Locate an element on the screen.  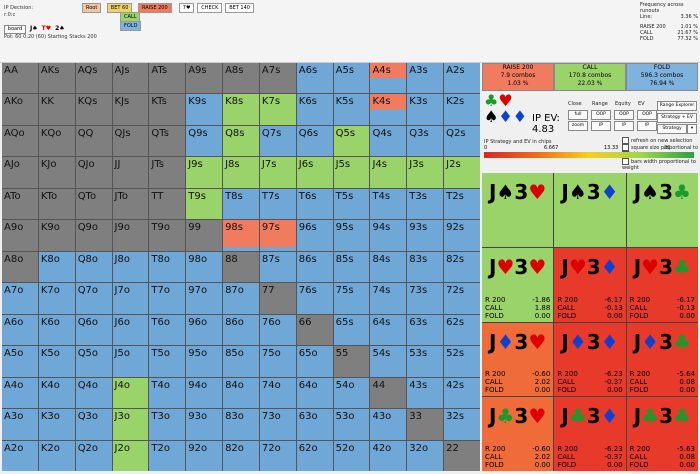
hand-cell: T3s is located at coordinates (425, 204).